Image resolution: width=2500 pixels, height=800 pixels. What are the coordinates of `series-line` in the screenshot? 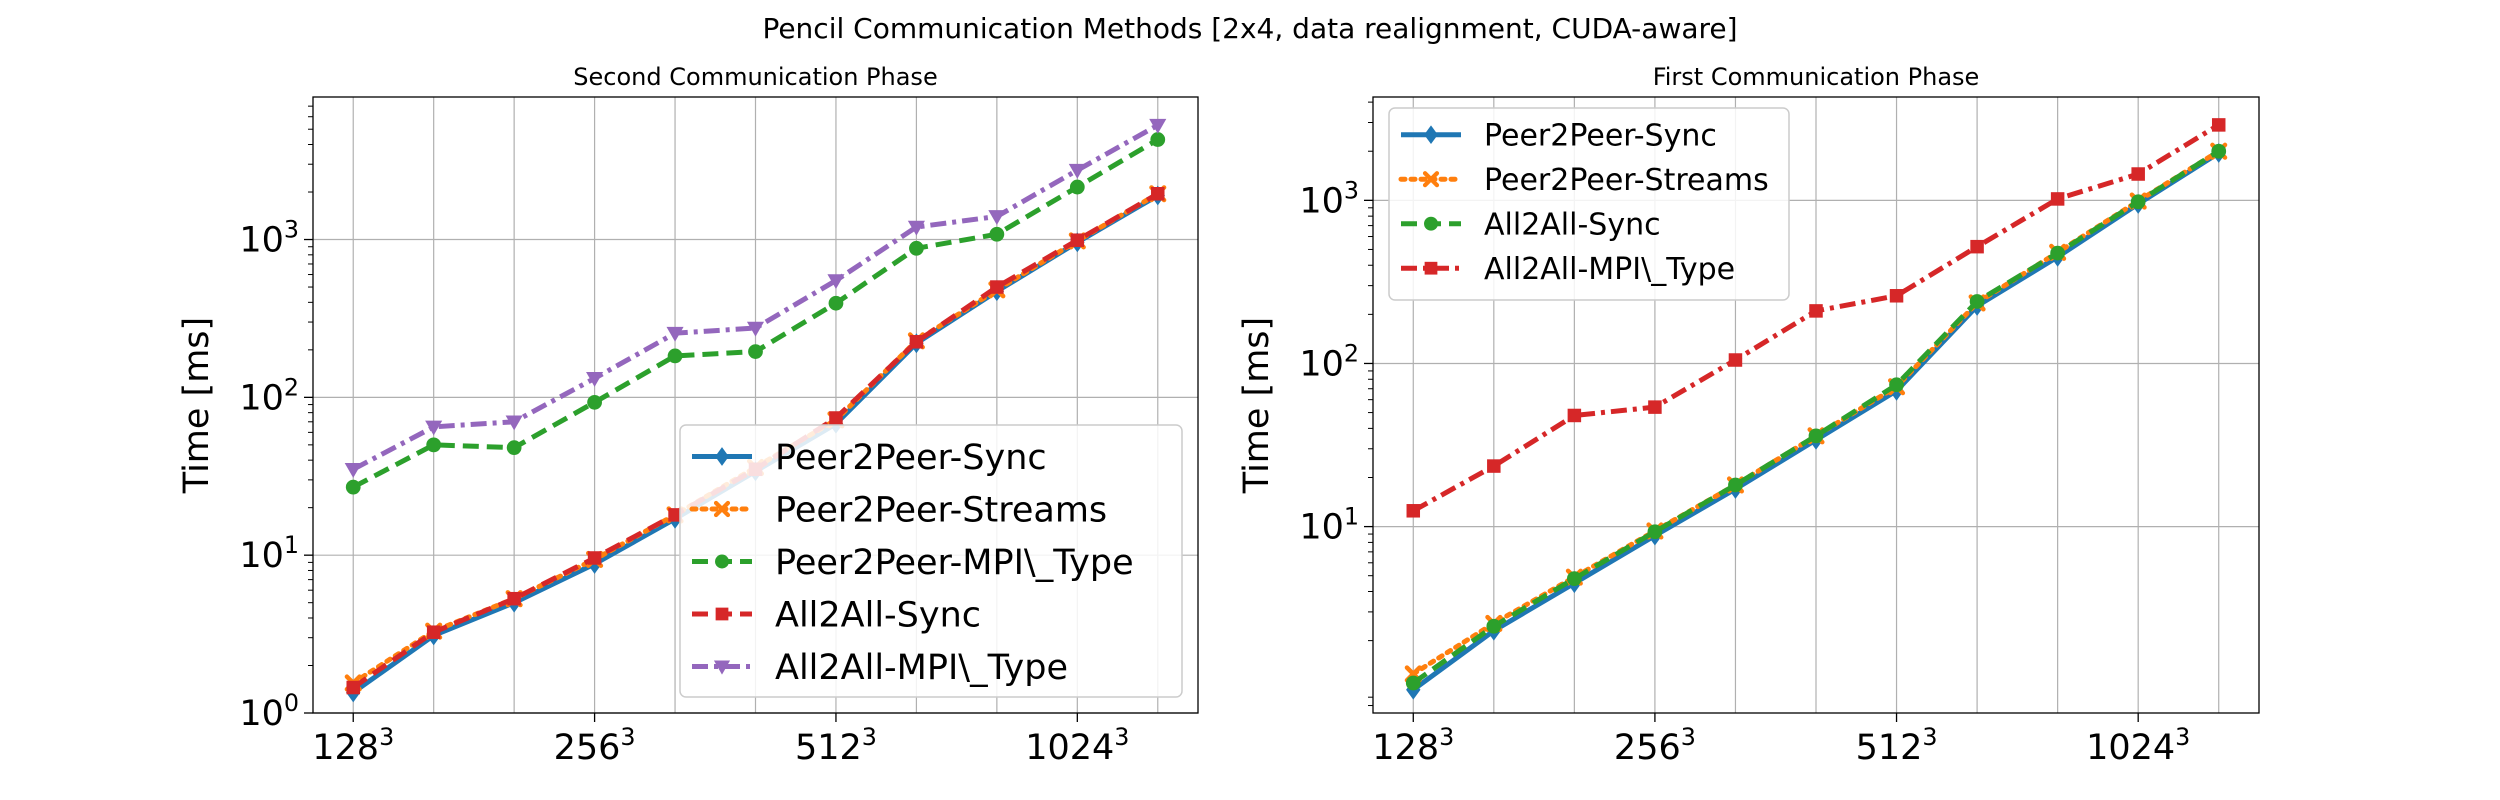 It's located at (755, 297).